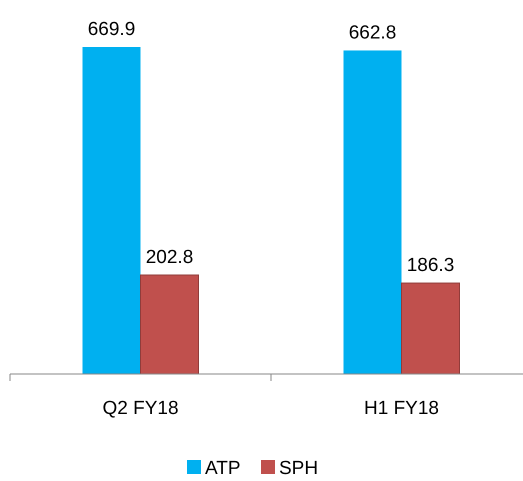  I want to click on data-label: 186.3, so click(430, 265).